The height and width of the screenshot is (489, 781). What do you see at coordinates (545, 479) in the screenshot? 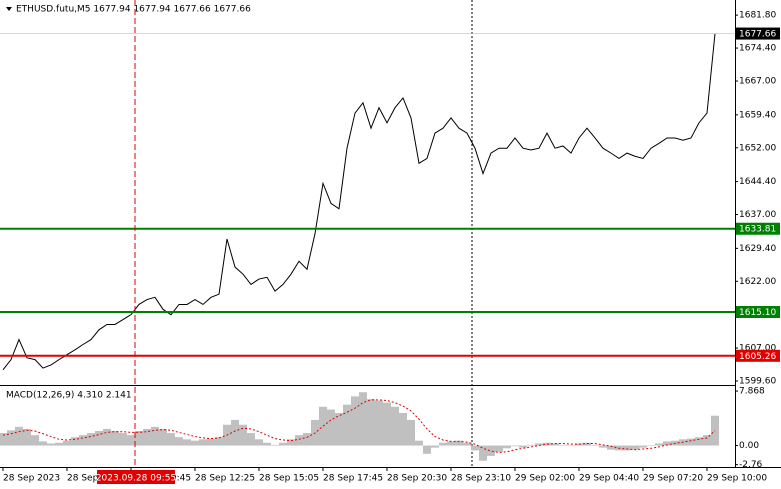
I see `x-tick-label: 29 Sep 02:00` at bounding box center [545, 479].